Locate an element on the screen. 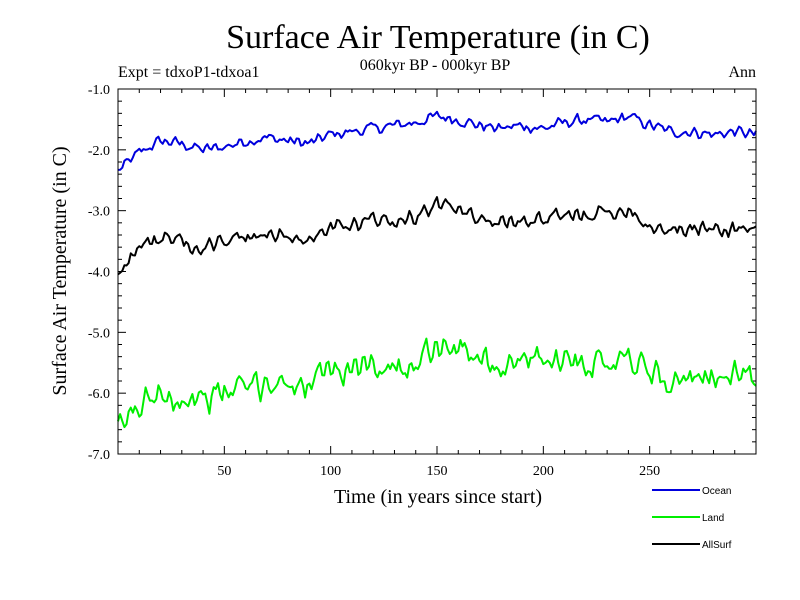  series-line-ocean is located at coordinates (437, 140).